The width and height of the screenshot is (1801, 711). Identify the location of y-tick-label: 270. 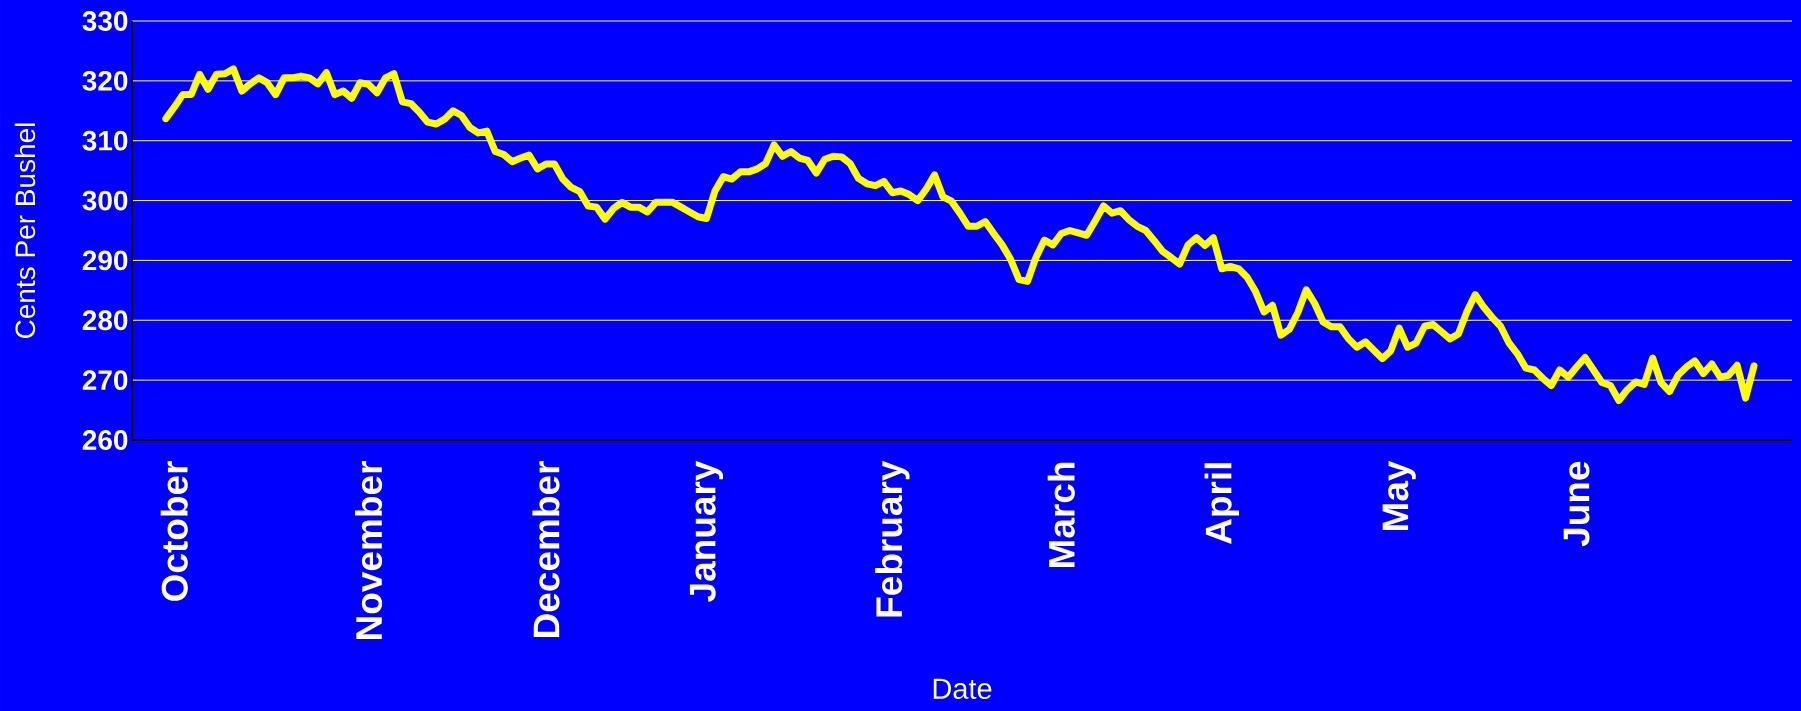
(105, 380).